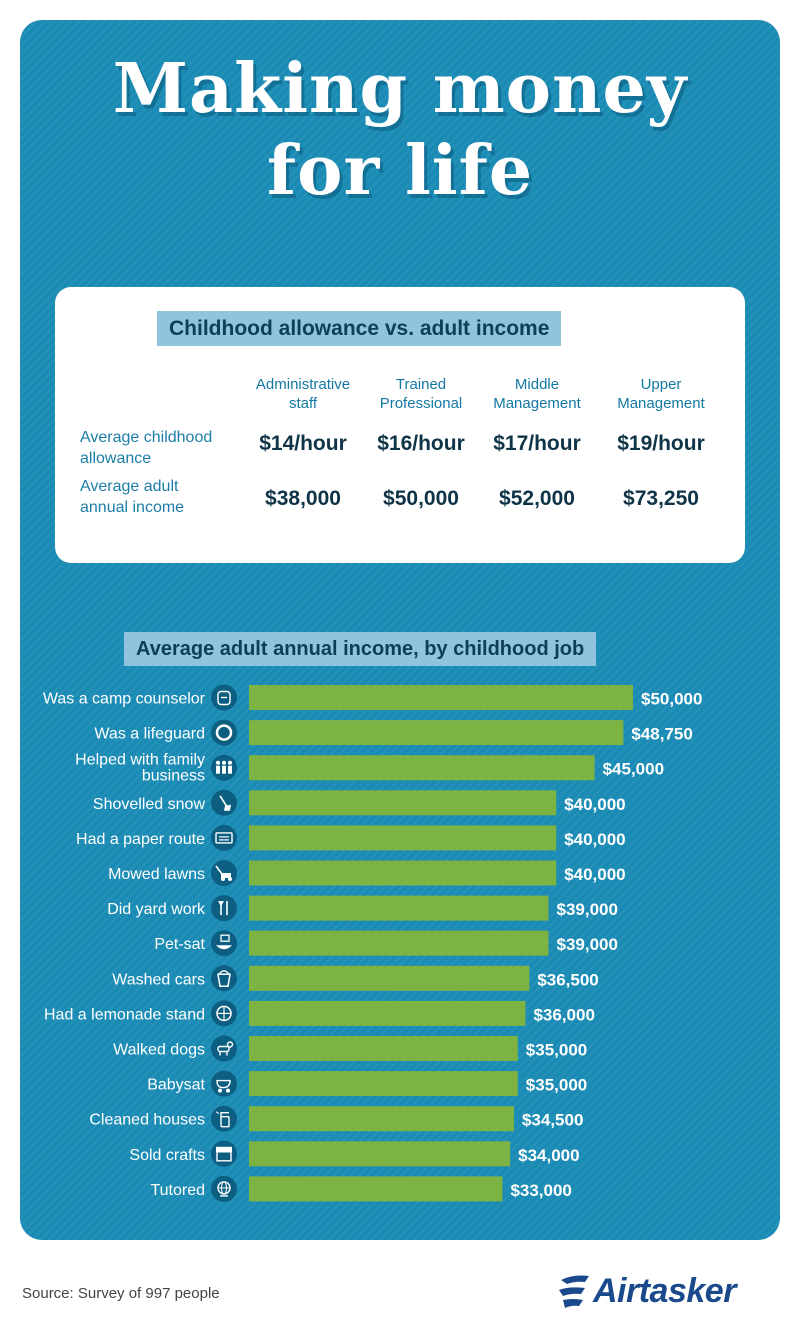  What do you see at coordinates (224, 1153) in the screenshot?
I see `shop-stall-icon` at bounding box center [224, 1153].